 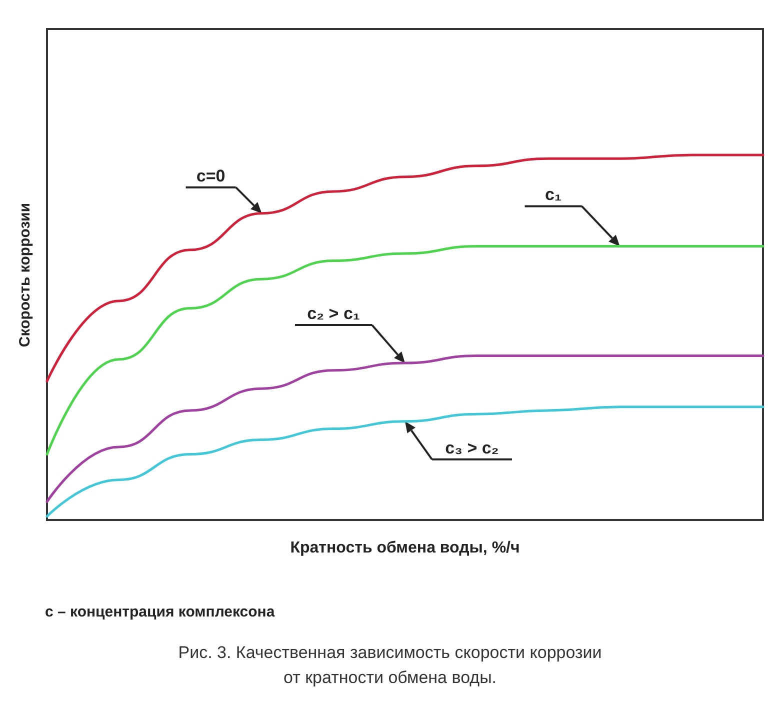 What do you see at coordinates (390, 665) in the screenshot?
I see `text: Рис. 3. Качественная зависимость скорости коррозии от кратности обмена воды.` at bounding box center [390, 665].